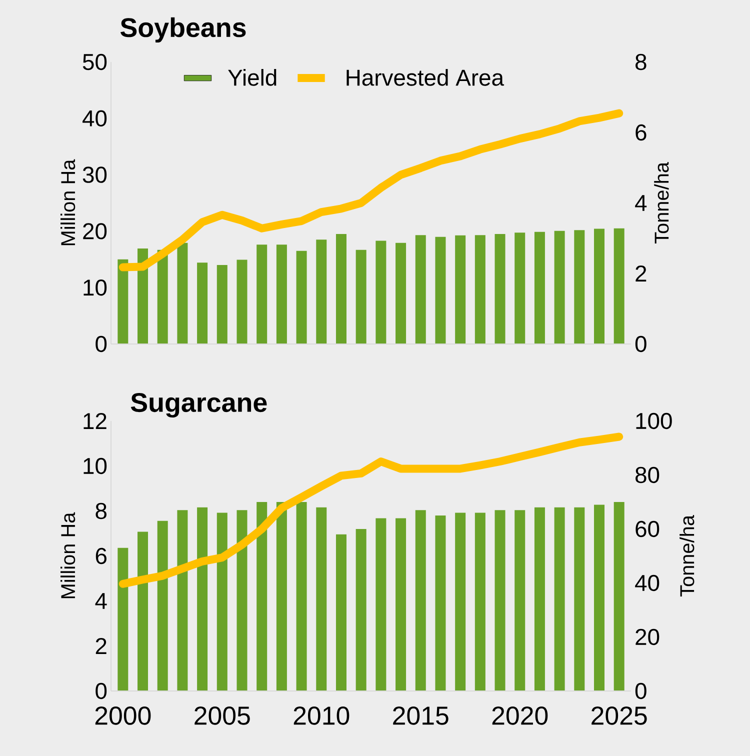  Describe the element at coordinates (101, 556) in the screenshot. I see `y-tick-label: 6` at that location.